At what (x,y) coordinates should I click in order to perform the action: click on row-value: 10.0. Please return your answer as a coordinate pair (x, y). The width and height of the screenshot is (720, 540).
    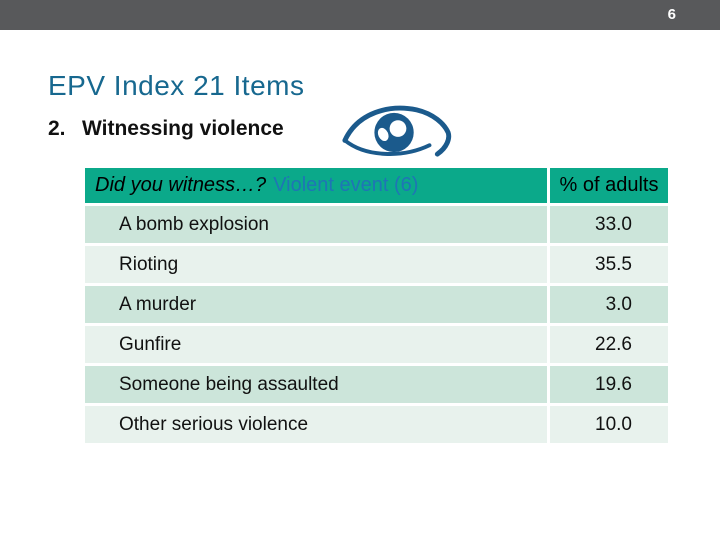
    Looking at the image, I should click on (609, 424).